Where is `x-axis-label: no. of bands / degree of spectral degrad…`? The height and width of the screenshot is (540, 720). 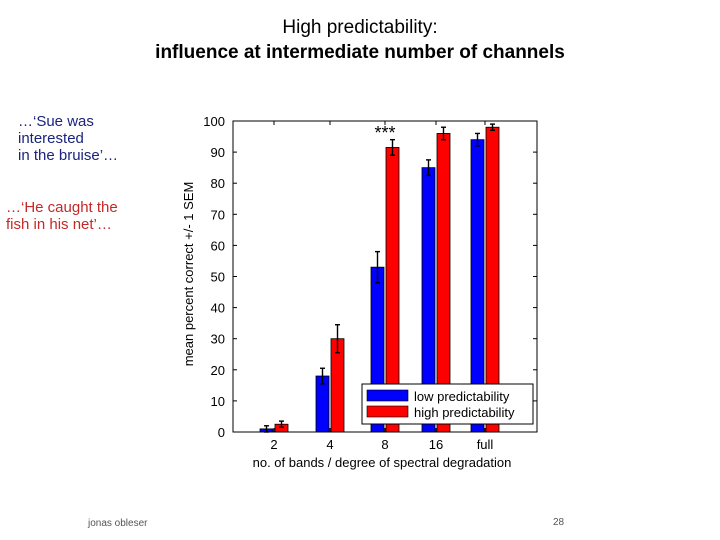 x-axis-label: no. of bands / degree of spectral degrad… is located at coordinates (382, 462).